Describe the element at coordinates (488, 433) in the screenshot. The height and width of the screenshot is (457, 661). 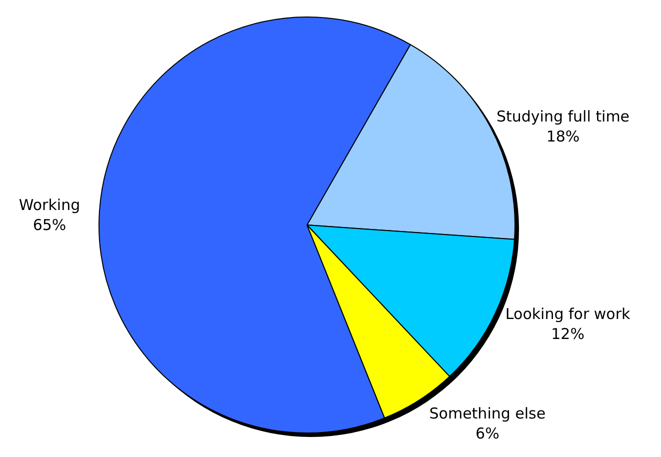
I see `data-label: 6%` at that location.